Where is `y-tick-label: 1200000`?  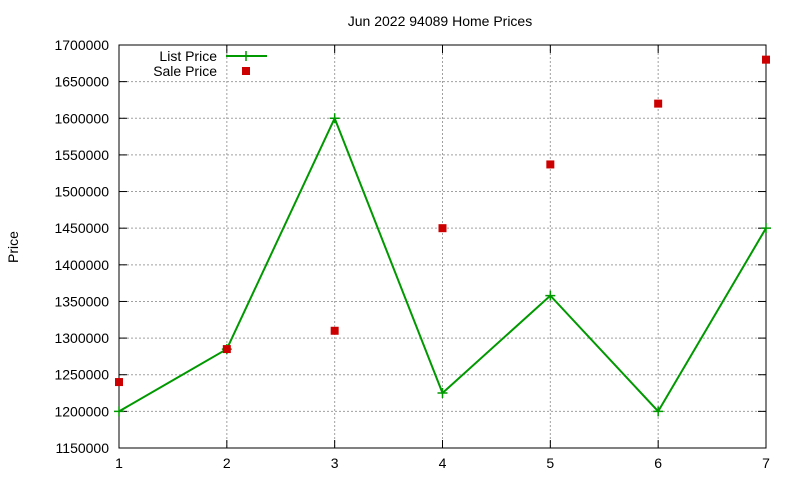
y-tick-label: 1200000 is located at coordinates (81, 411).